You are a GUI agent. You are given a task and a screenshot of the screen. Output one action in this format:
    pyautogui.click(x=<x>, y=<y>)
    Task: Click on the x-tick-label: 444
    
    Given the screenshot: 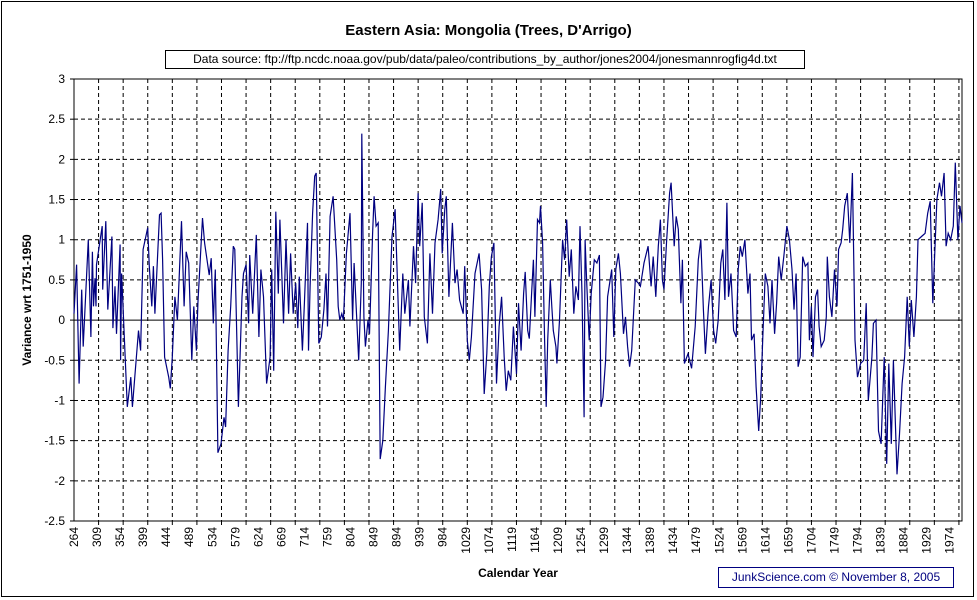 What is the action you would take?
    pyautogui.click(x=166, y=537)
    